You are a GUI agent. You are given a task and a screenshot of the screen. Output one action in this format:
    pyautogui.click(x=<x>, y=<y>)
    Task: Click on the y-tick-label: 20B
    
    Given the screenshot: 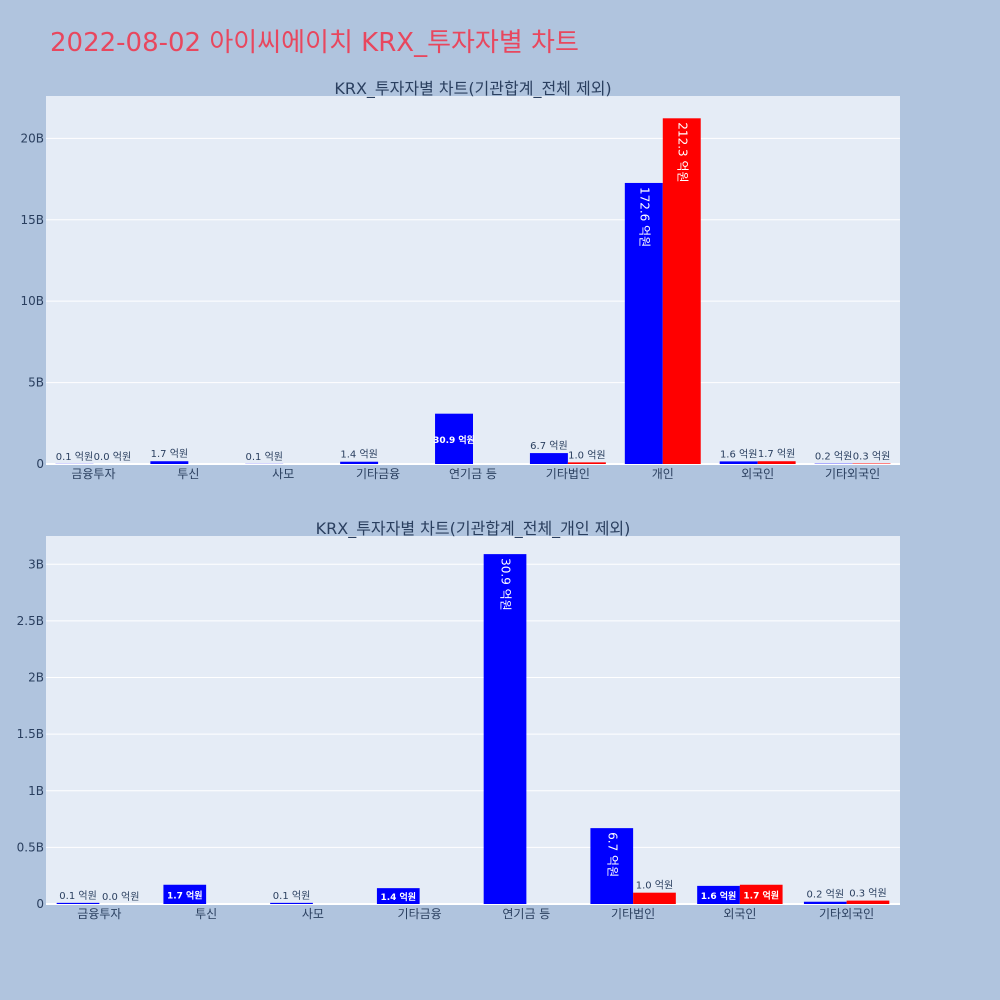 What is the action you would take?
    pyautogui.click(x=32, y=138)
    